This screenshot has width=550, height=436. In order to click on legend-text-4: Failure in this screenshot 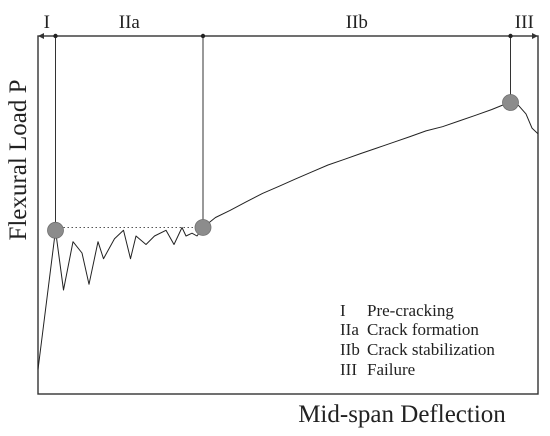, I will do `click(391, 369)`.